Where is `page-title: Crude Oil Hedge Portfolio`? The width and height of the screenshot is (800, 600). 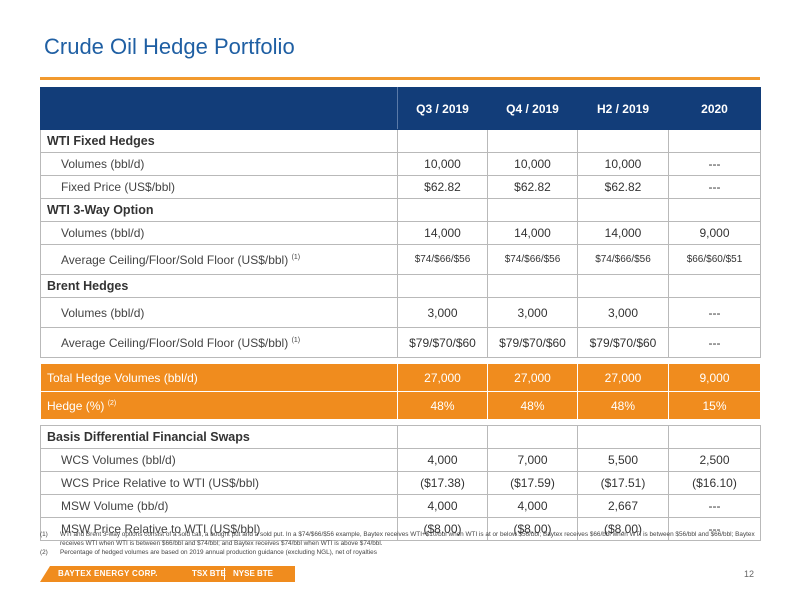 page-title: Crude Oil Hedge Portfolio is located at coordinates (169, 46).